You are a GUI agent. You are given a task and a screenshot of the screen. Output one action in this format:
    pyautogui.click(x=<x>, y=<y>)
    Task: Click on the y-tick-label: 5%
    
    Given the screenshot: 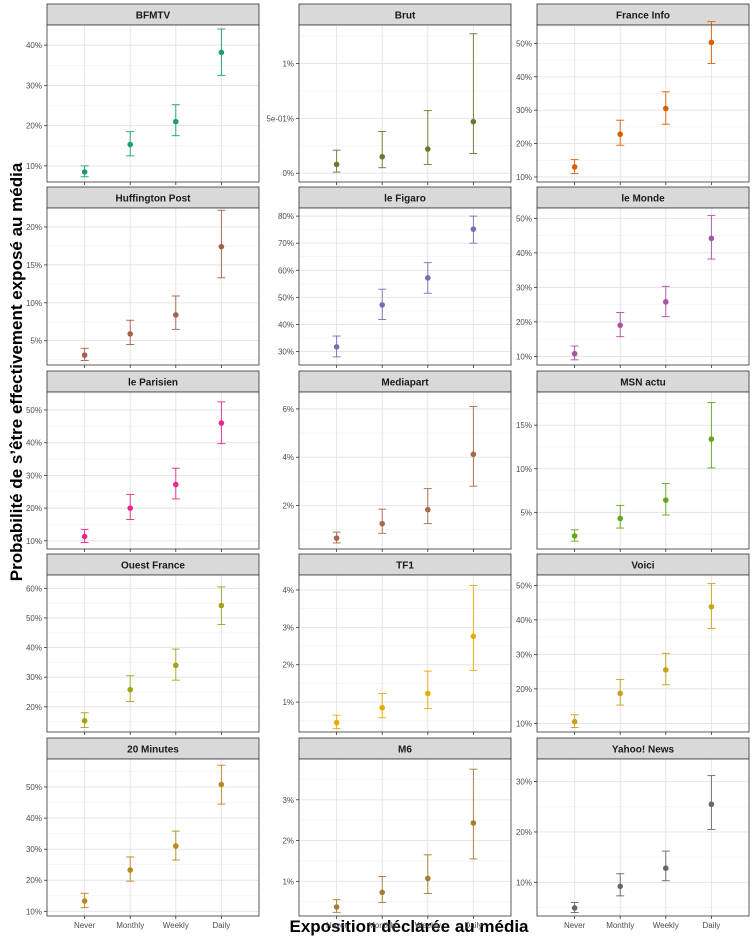 What is the action you would take?
    pyautogui.click(x=36, y=341)
    